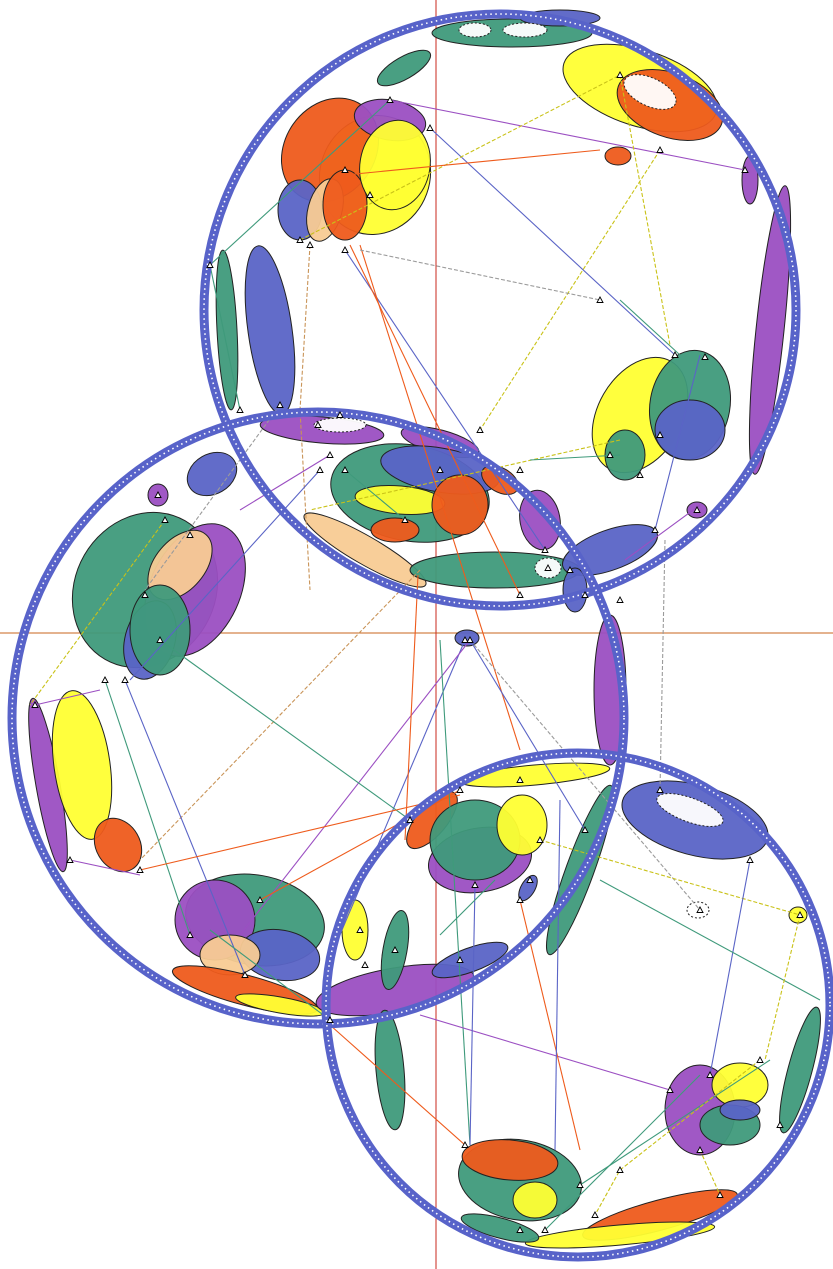 This screenshot has width=833, height=1269. Describe the element at coordinates (522, 825) in the screenshot. I see `region-bottom-ring-yellow` at that location.